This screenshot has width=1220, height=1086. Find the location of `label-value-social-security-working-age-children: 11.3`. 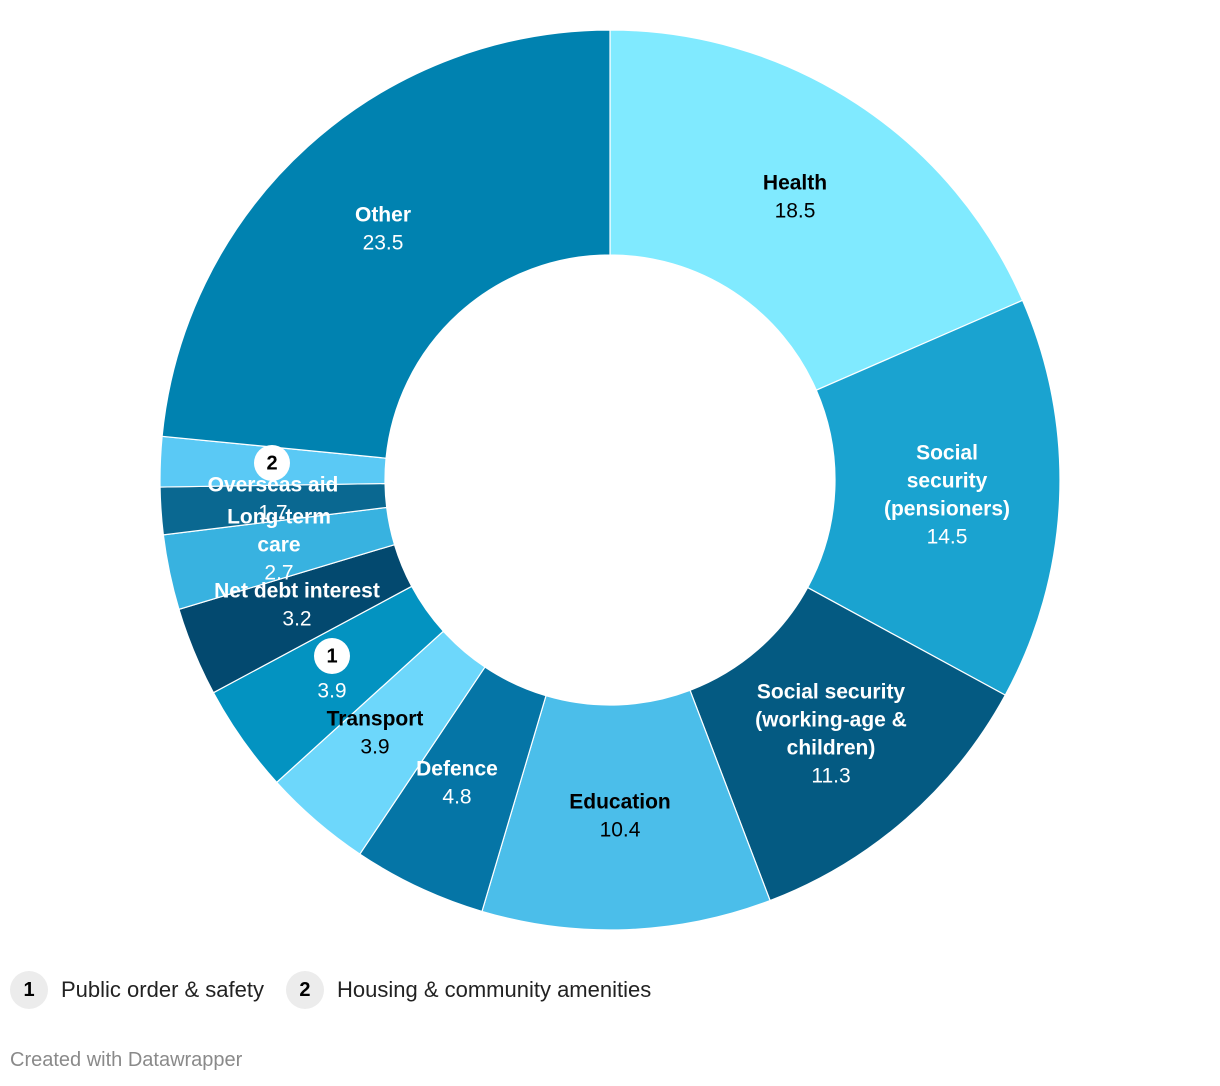

label-value-social-security-working-age-children: 11.3 is located at coordinates (830, 776).